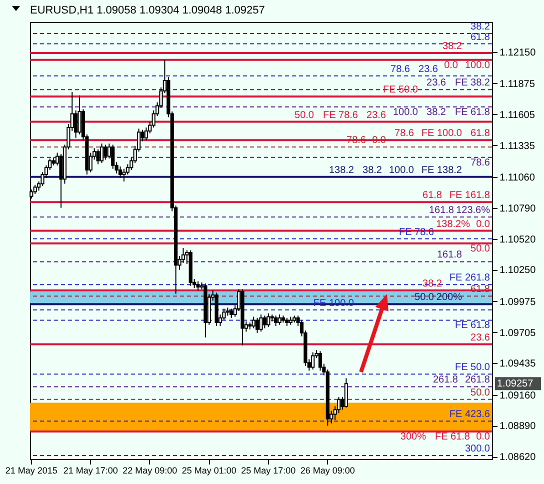 The height and width of the screenshot is (484, 544). Describe the element at coordinates (147, 10) in the screenshot. I see `chart-title: EURUSD,H1 1.09058 1.09304 1.09048 1.09257` at that location.